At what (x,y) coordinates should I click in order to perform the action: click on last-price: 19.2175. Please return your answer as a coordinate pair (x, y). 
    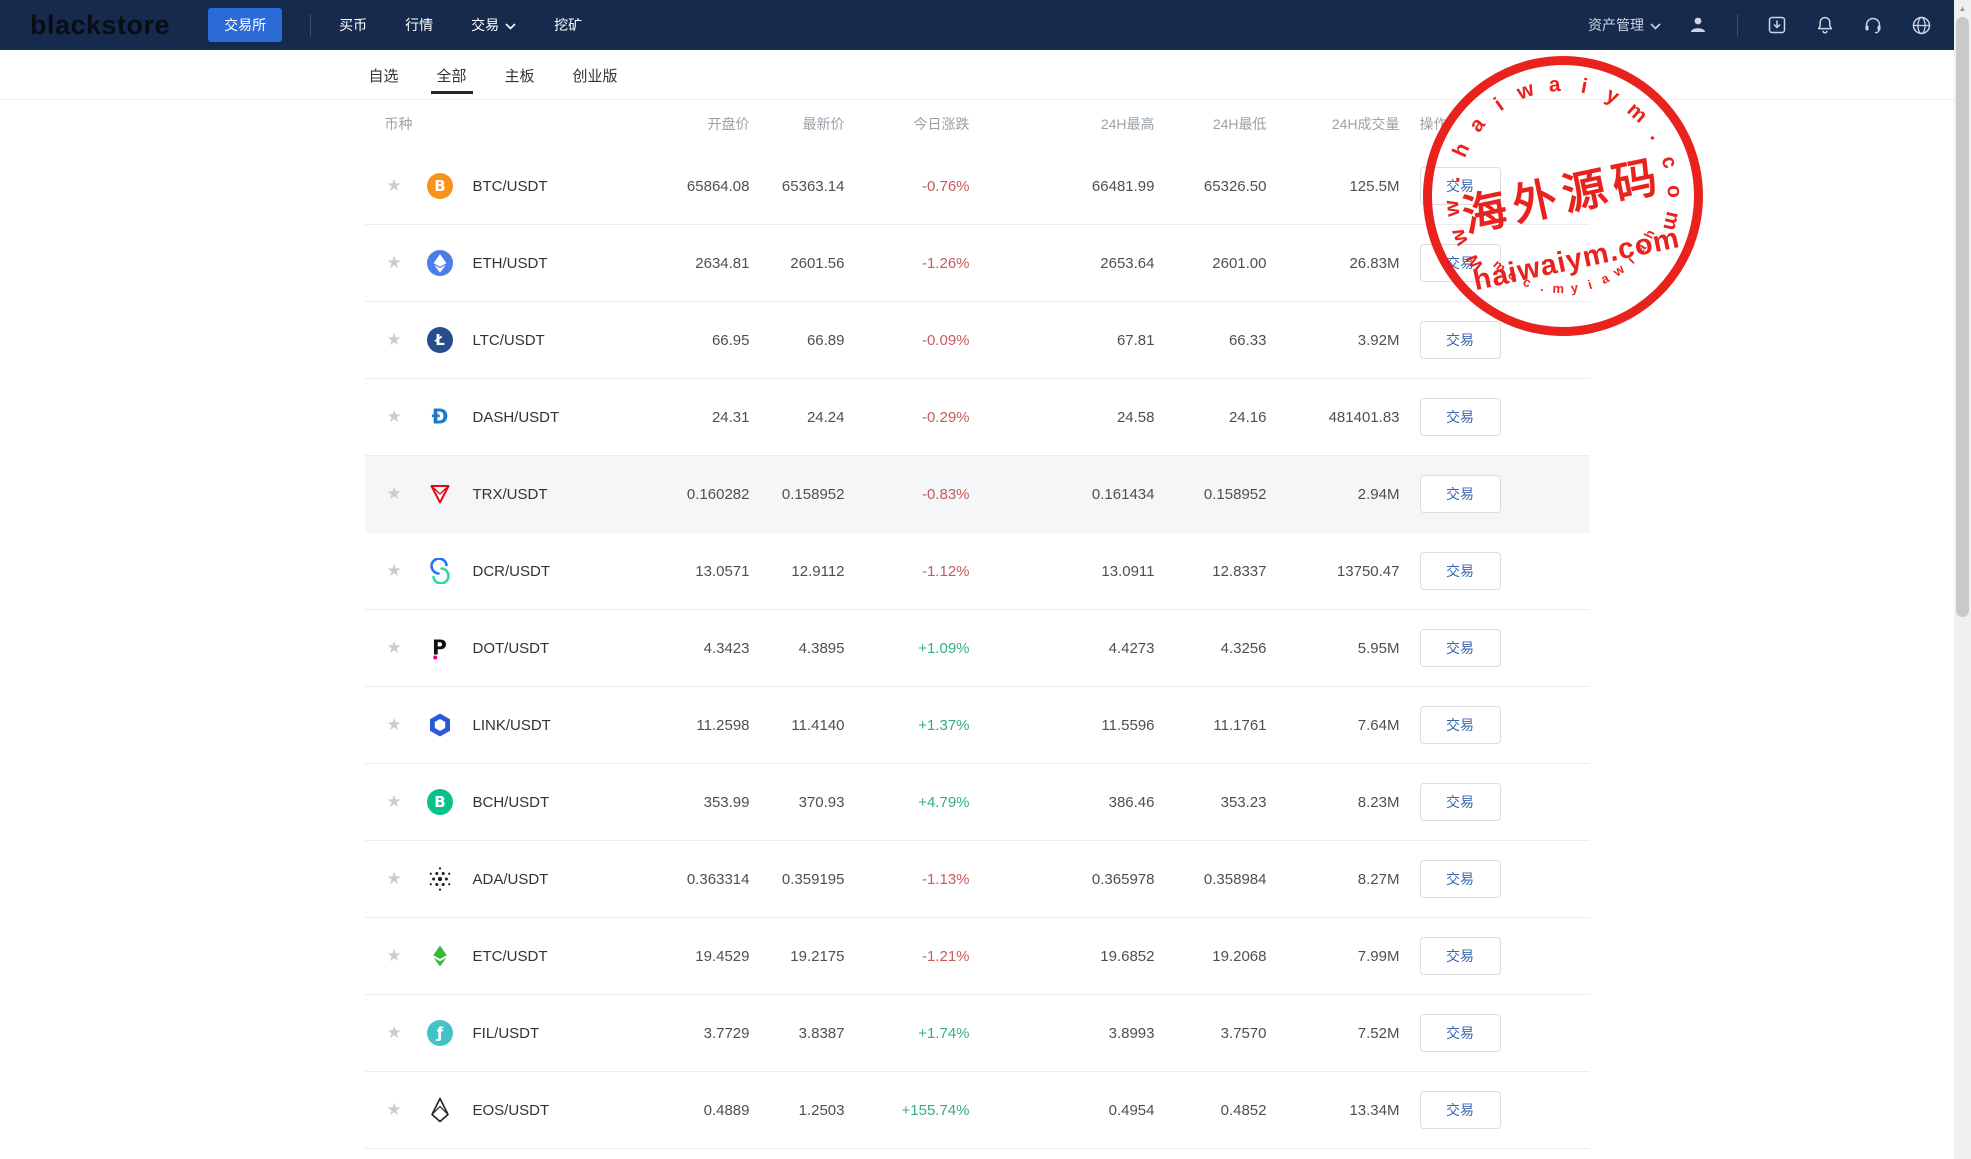
    Looking at the image, I should click on (817, 956).